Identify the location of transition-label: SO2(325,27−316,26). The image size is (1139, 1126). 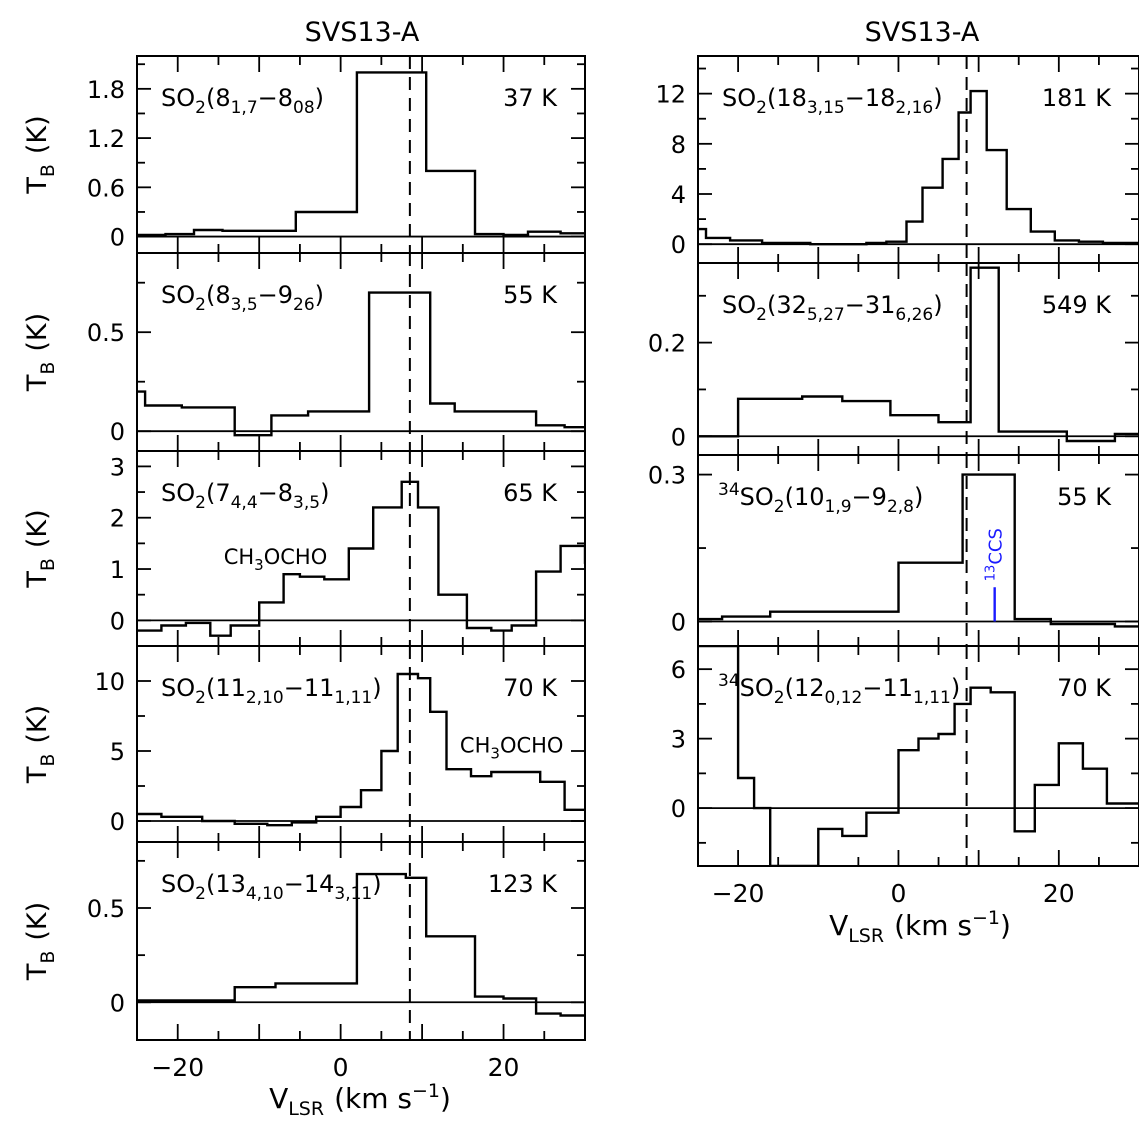
(832, 308).